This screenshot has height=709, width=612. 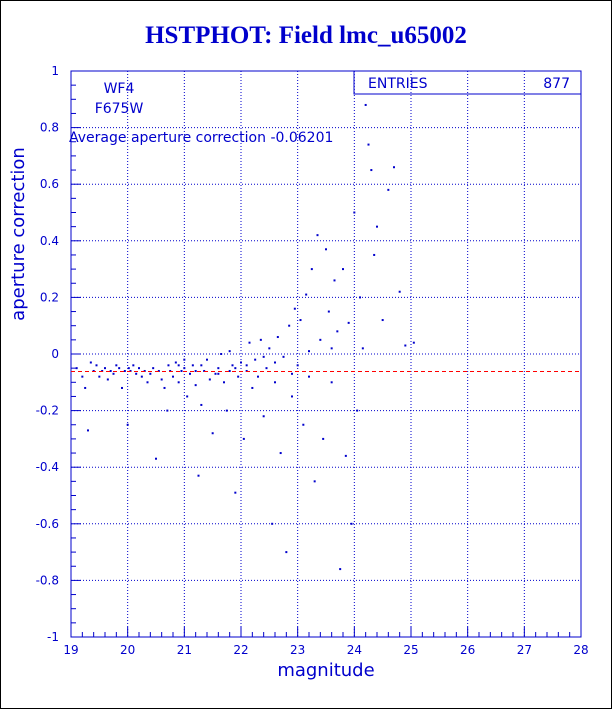 I want to click on y-tick-label: 0.4, so click(x=49, y=241).